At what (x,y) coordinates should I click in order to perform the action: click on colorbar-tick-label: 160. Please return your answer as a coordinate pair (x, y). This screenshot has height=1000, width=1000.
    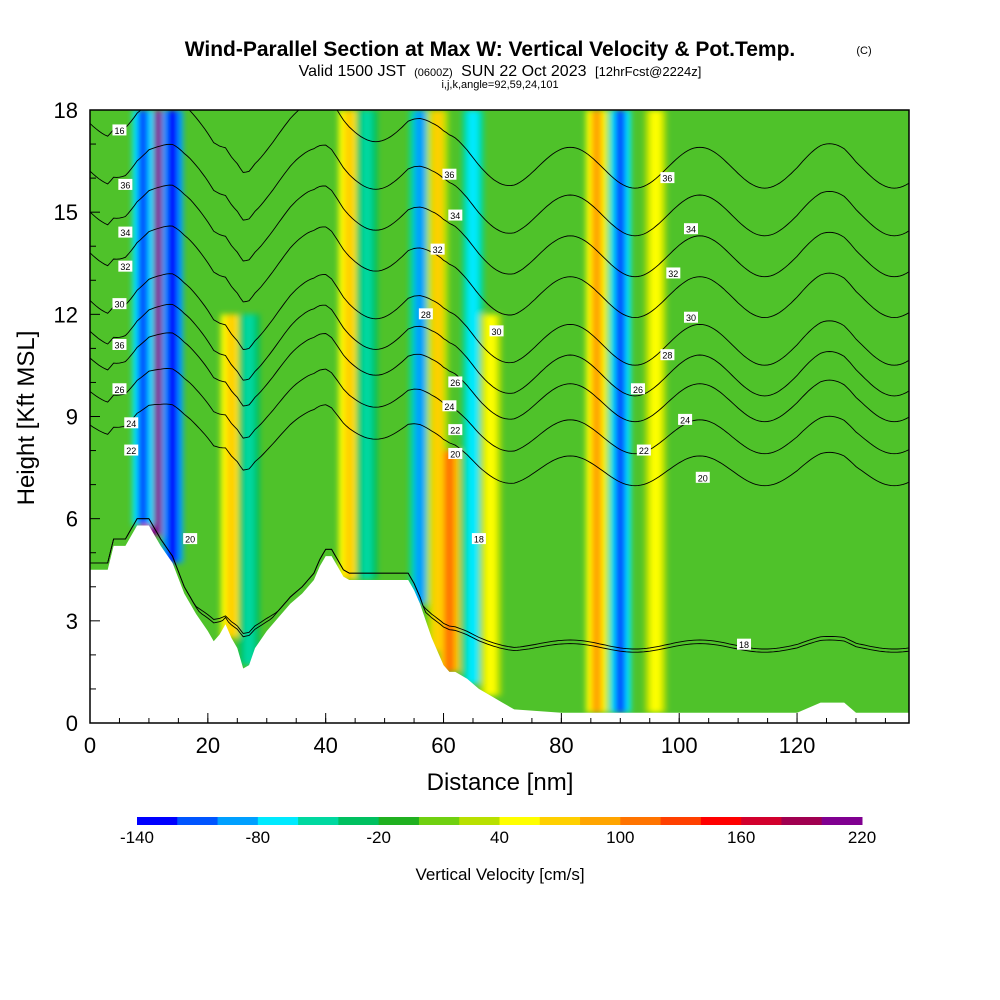
    Looking at the image, I should click on (741, 837).